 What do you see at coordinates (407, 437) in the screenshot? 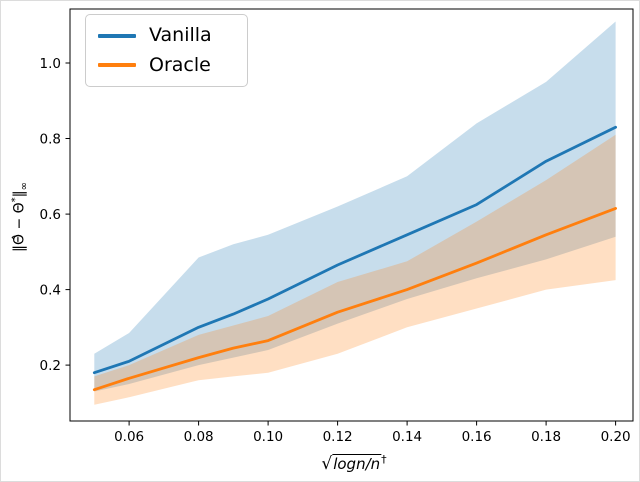
I see `x-tick-label: 0.14` at bounding box center [407, 437].